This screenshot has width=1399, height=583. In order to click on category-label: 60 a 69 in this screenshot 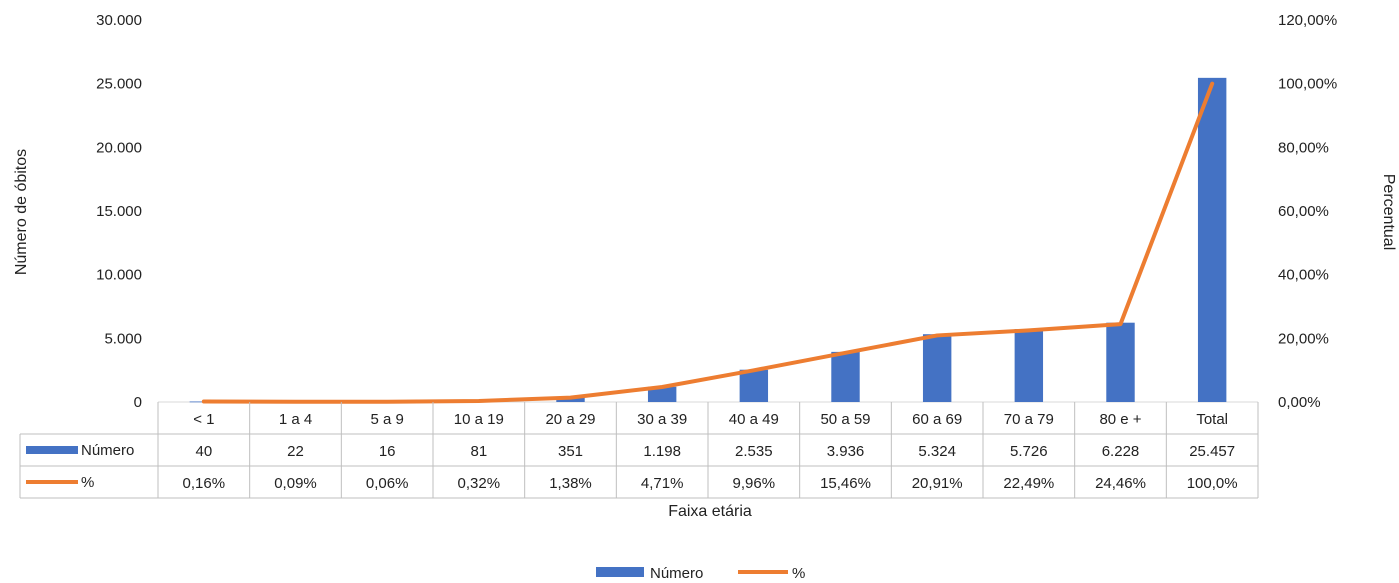, I will do `click(937, 419)`.